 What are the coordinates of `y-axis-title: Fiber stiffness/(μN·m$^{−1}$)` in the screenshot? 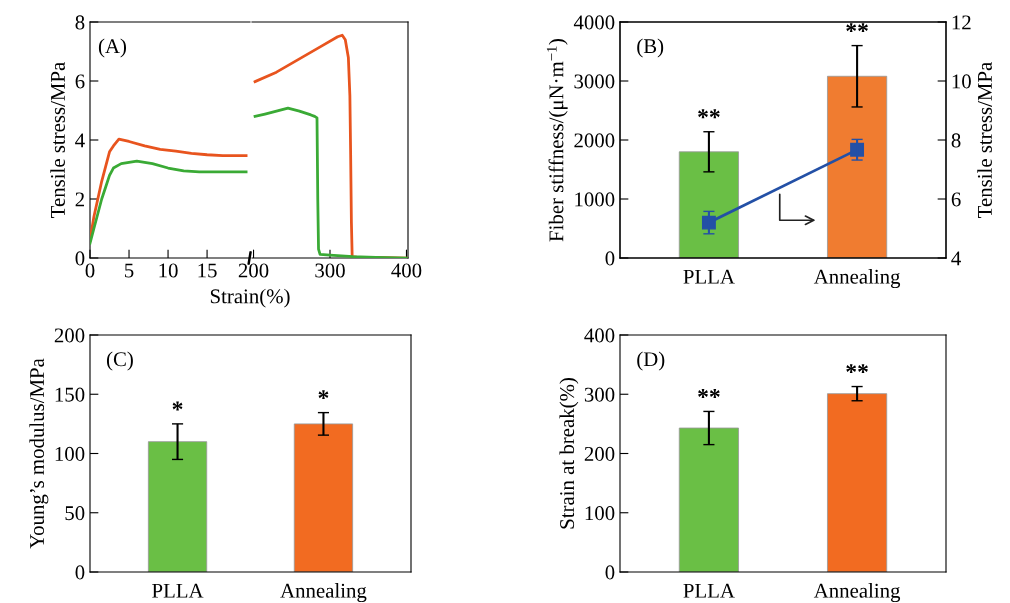 It's located at (557, 140).